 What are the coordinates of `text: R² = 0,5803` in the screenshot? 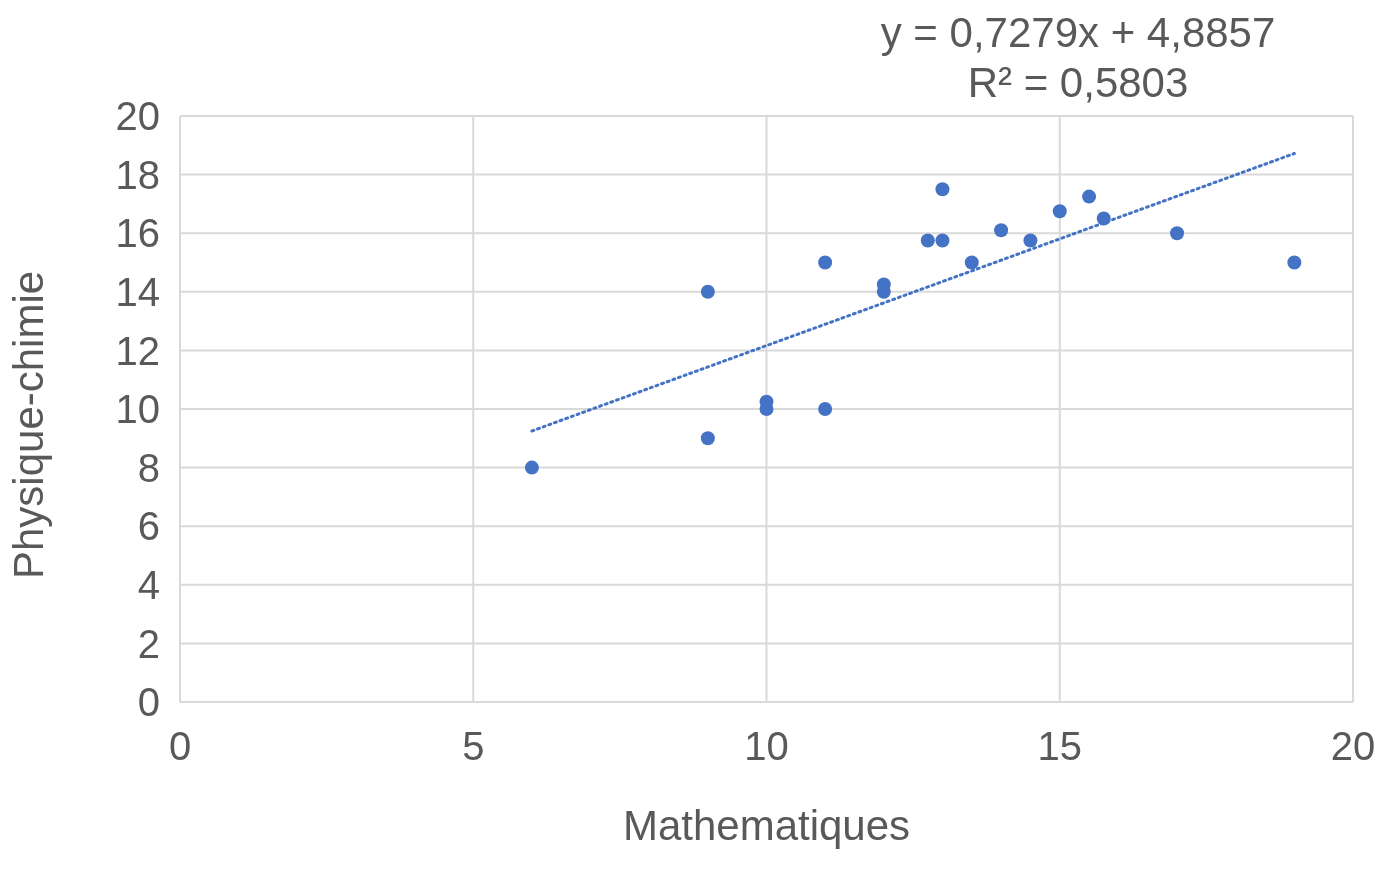 It's located at (1078, 83).